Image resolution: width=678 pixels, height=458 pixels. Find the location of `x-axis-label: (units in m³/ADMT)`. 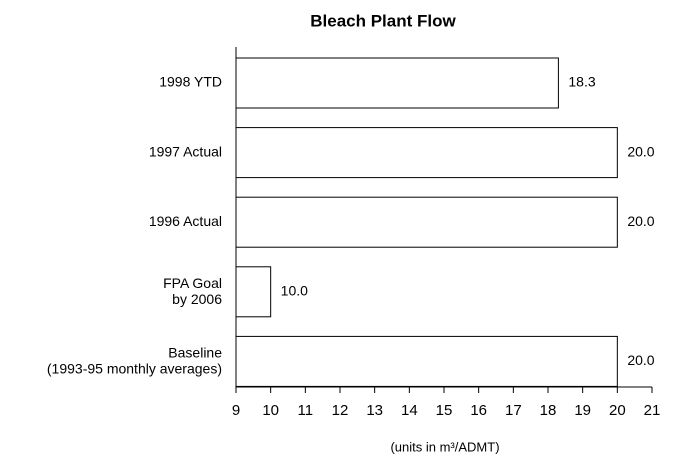

x-axis-label: (units in m³/ADMT) is located at coordinates (444, 446).